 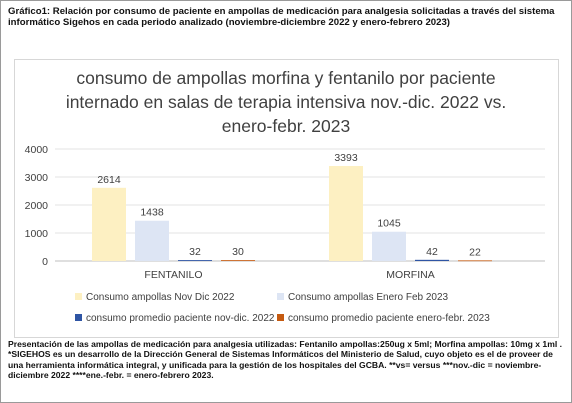 What do you see at coordinates (152, 213) in the screenshot?
I see `data-label: 1438` at bounding box center [152, 213].